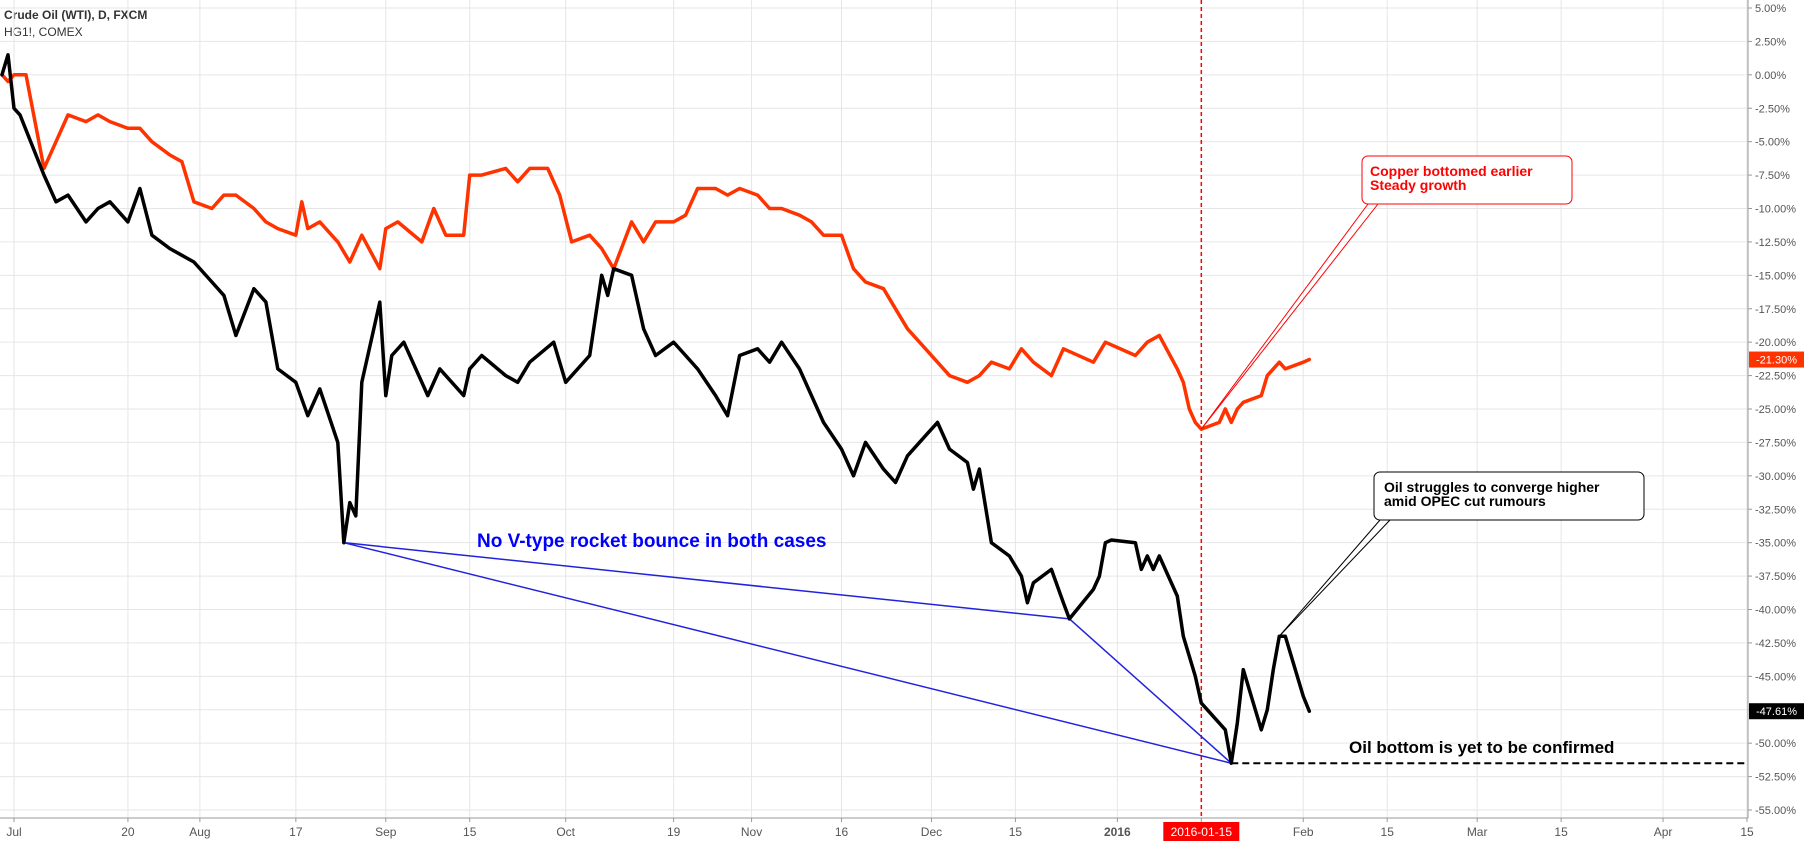 The width and height of the screenshot is (1804, 841). What do you see at coordinates (1775, 477) in the screenshot?
I see `y-tick-label: -30.00%` at bounding box center [1775, 477].